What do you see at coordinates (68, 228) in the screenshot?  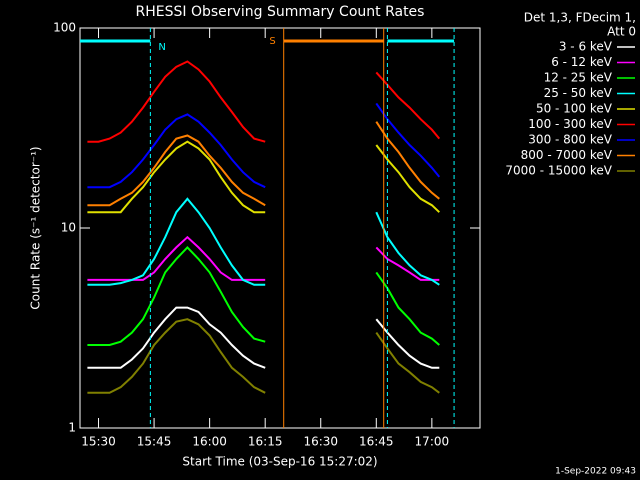 I see `y-tick-label: 10` at bounding box center [68, 228].